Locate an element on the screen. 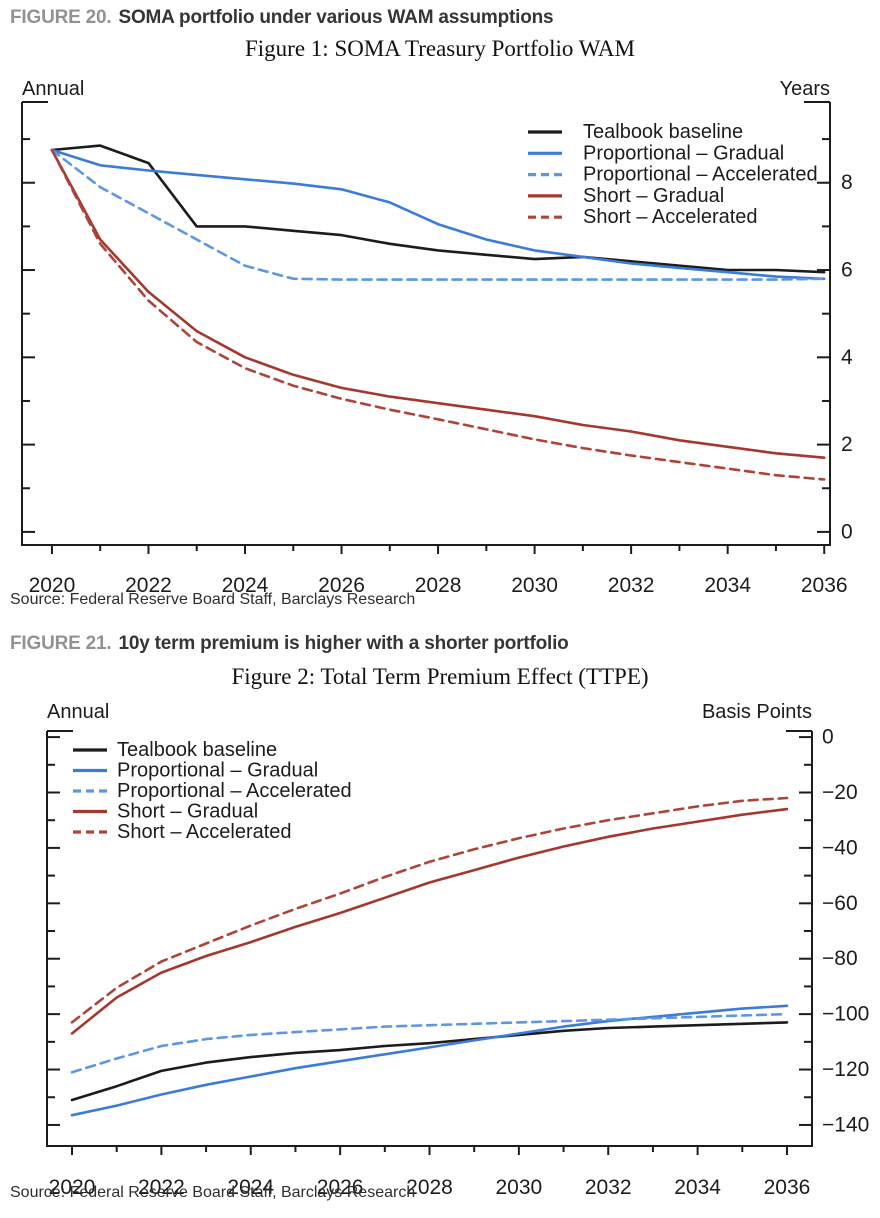 This screenshot has width=880, height=1218. right-axis-label: Years is located at coordinates (805, 89).